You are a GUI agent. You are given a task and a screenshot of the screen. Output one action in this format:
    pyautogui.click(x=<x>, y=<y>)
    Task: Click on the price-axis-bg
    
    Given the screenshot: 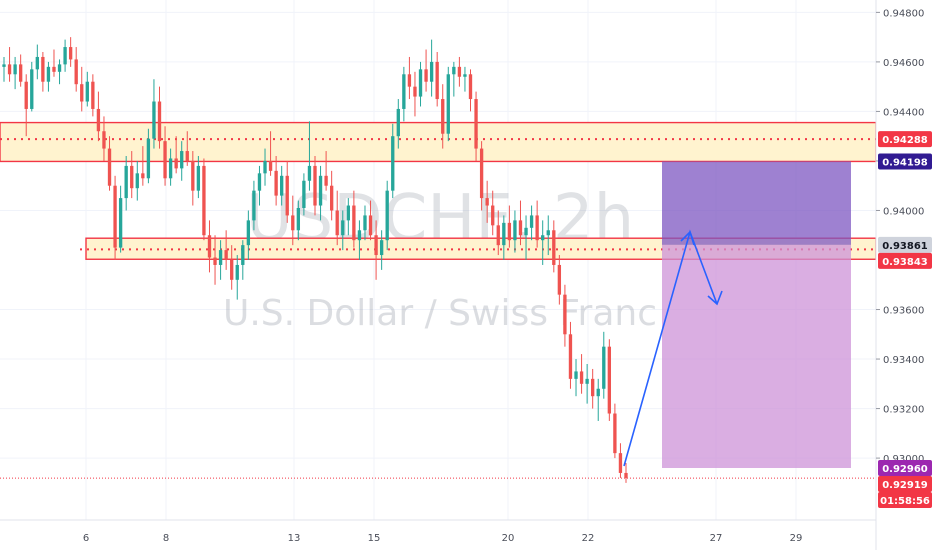 What is the action you would take?
    pyautogui.click(x=904, y=275)
    